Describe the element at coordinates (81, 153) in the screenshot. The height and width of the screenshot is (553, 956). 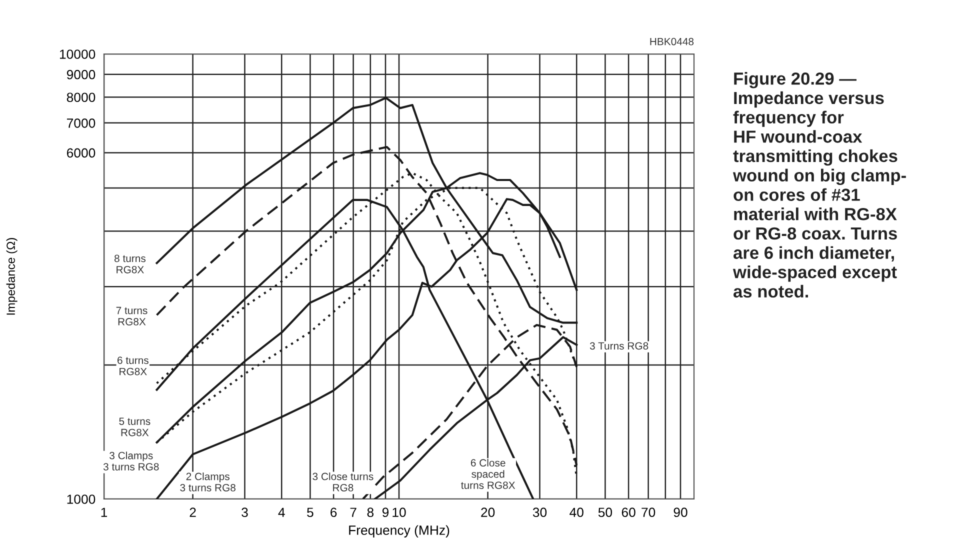
I see `y-tick-label: 6000` at that location.